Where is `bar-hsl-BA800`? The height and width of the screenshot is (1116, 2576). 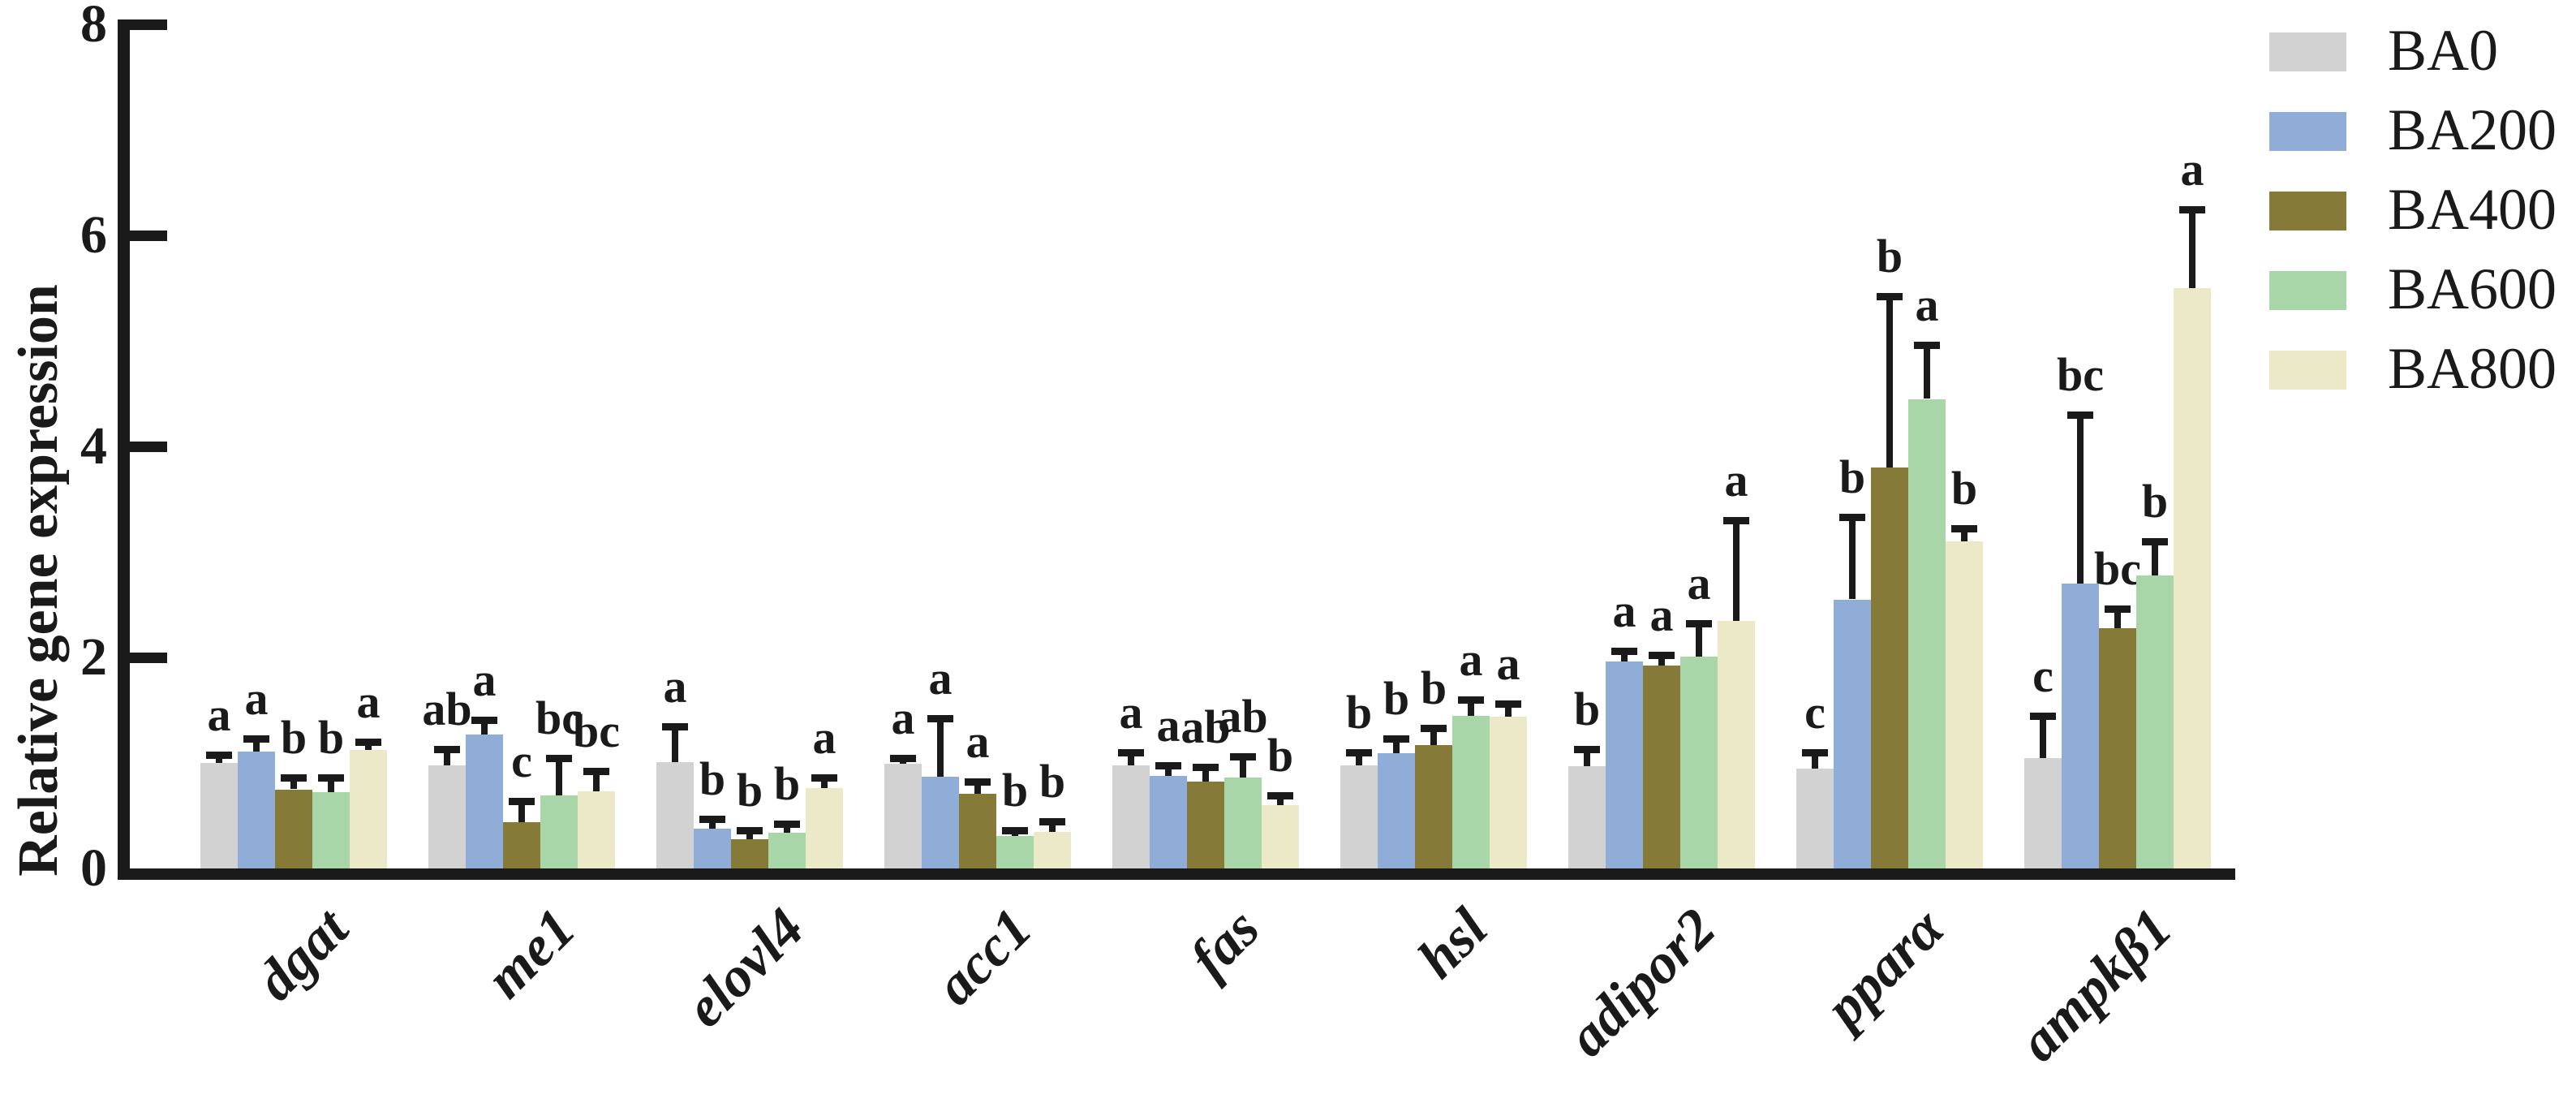
bar-hsl-BA800 is located at coordinates (1508, 792).